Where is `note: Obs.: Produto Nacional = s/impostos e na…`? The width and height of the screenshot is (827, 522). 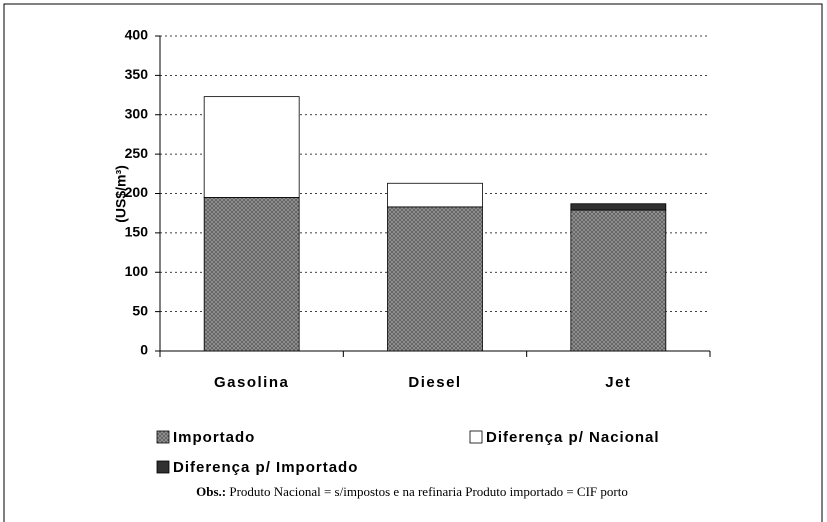 note: Obs.: Produto Nacional = s/impostos e na… is located at coordinates (412, 491).